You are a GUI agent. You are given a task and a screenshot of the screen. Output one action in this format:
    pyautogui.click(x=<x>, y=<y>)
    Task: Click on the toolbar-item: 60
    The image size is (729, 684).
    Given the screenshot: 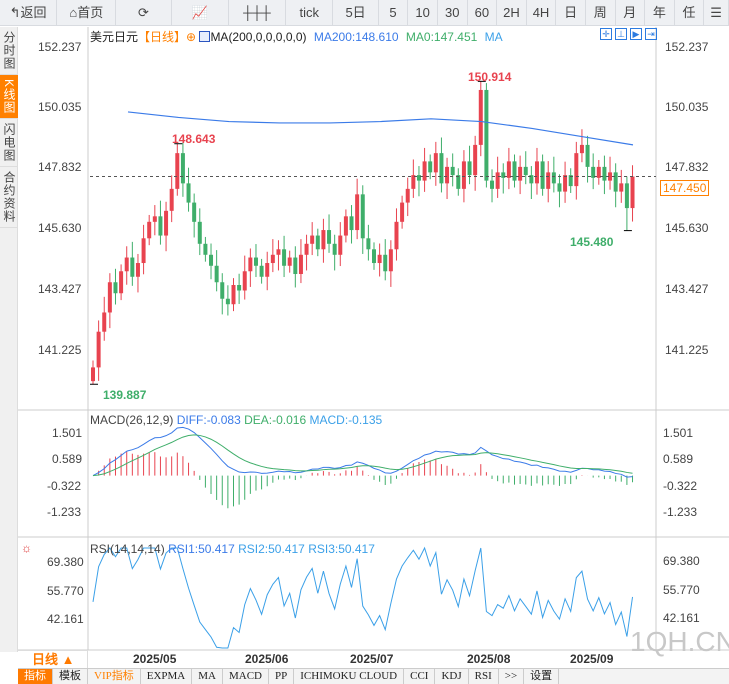 What is the action you would take?
    pyautogui.click(x=483, y=13)
    